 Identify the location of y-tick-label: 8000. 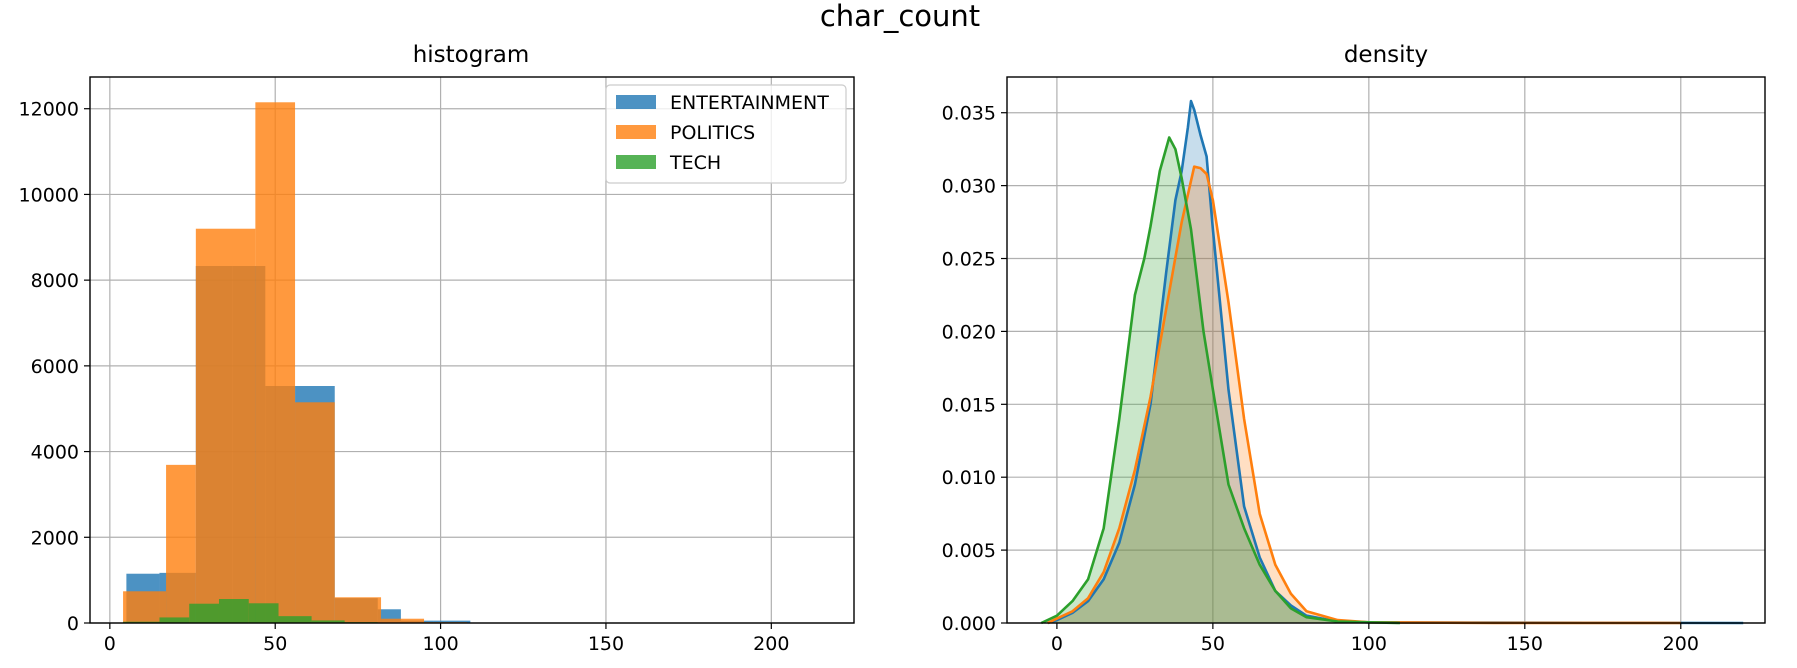
(55, 281).